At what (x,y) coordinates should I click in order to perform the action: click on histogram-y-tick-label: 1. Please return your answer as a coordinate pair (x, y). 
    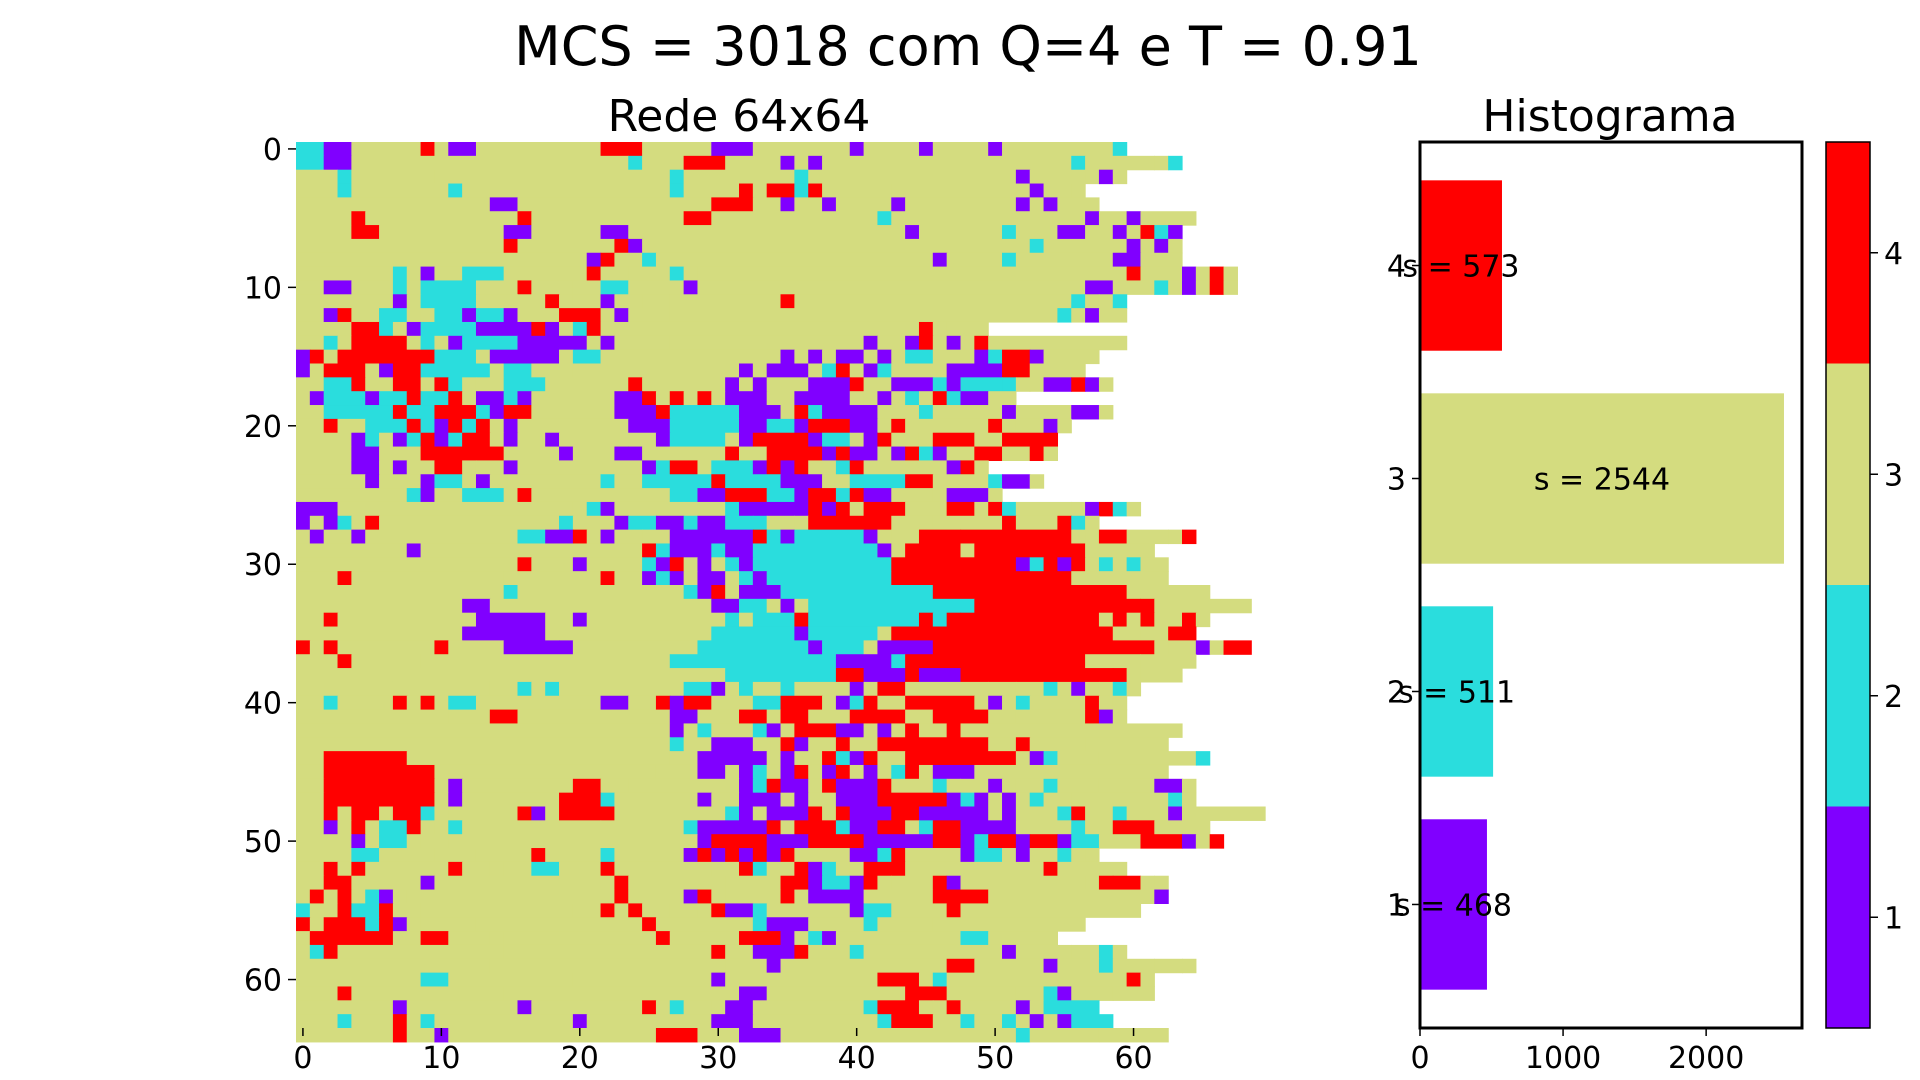
    Looking at the image, I should click on (1396, 905).